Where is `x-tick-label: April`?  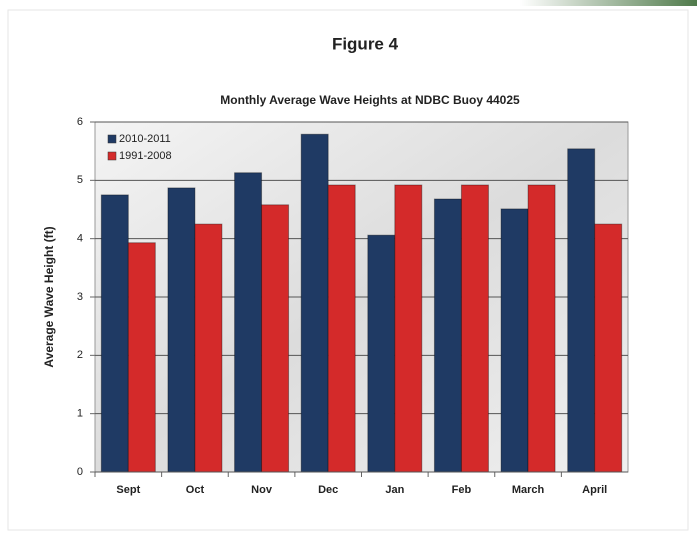
x-tick-label: April is located at coordinates (594, 490).